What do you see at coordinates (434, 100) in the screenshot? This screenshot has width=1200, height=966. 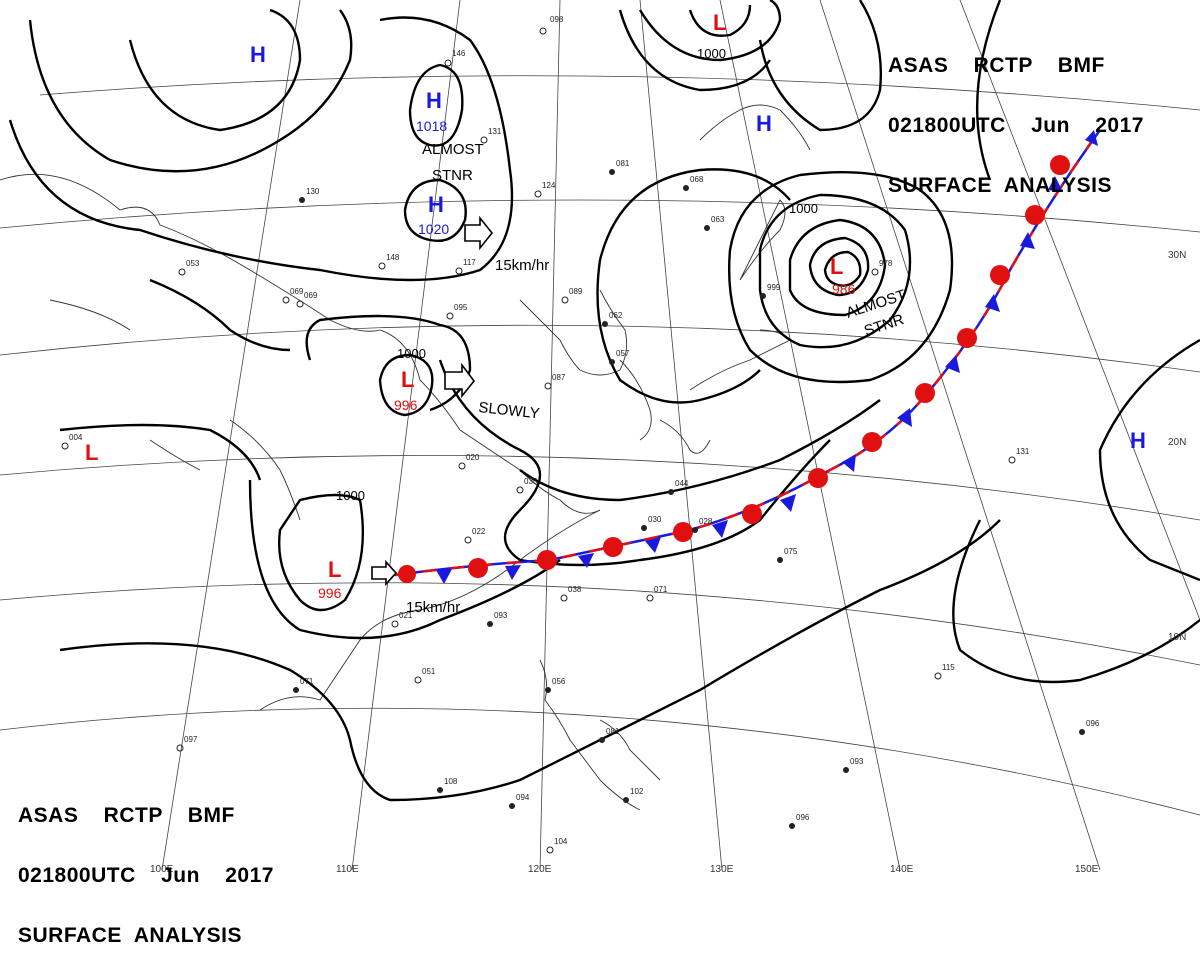 I see `high-north-1-symbol: H` at bounding box center [434, 100].